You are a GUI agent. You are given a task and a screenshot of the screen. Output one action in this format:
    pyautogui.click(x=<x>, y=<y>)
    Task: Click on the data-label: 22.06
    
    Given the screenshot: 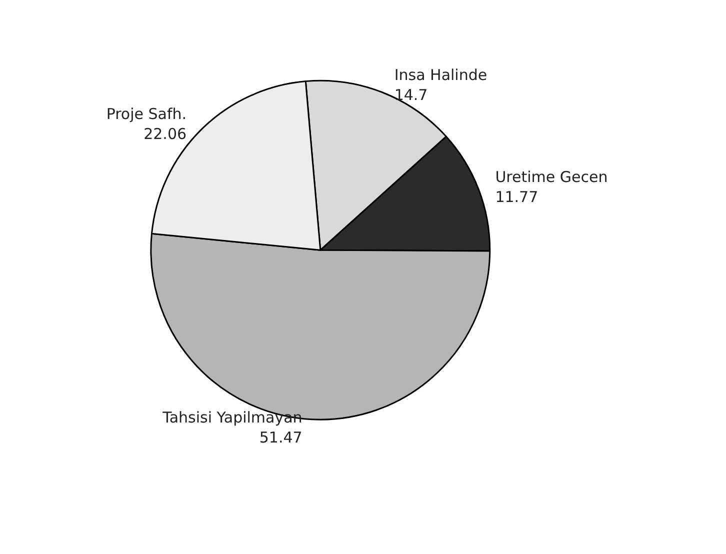 What is the action you would take?
    pyautogui.click(x=165, y=133)
    